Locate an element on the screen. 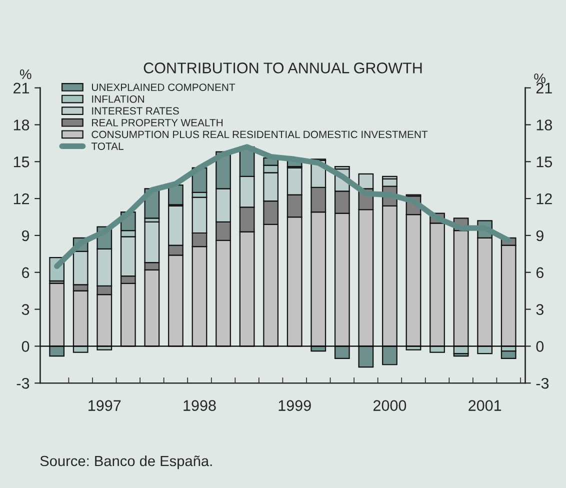 The image size is (566, 488). legend-label: CONSUMPTION PLUS REAL RESIDENTIAL DOMESTIC INVESTMENT is located at coordinates (260, 134).